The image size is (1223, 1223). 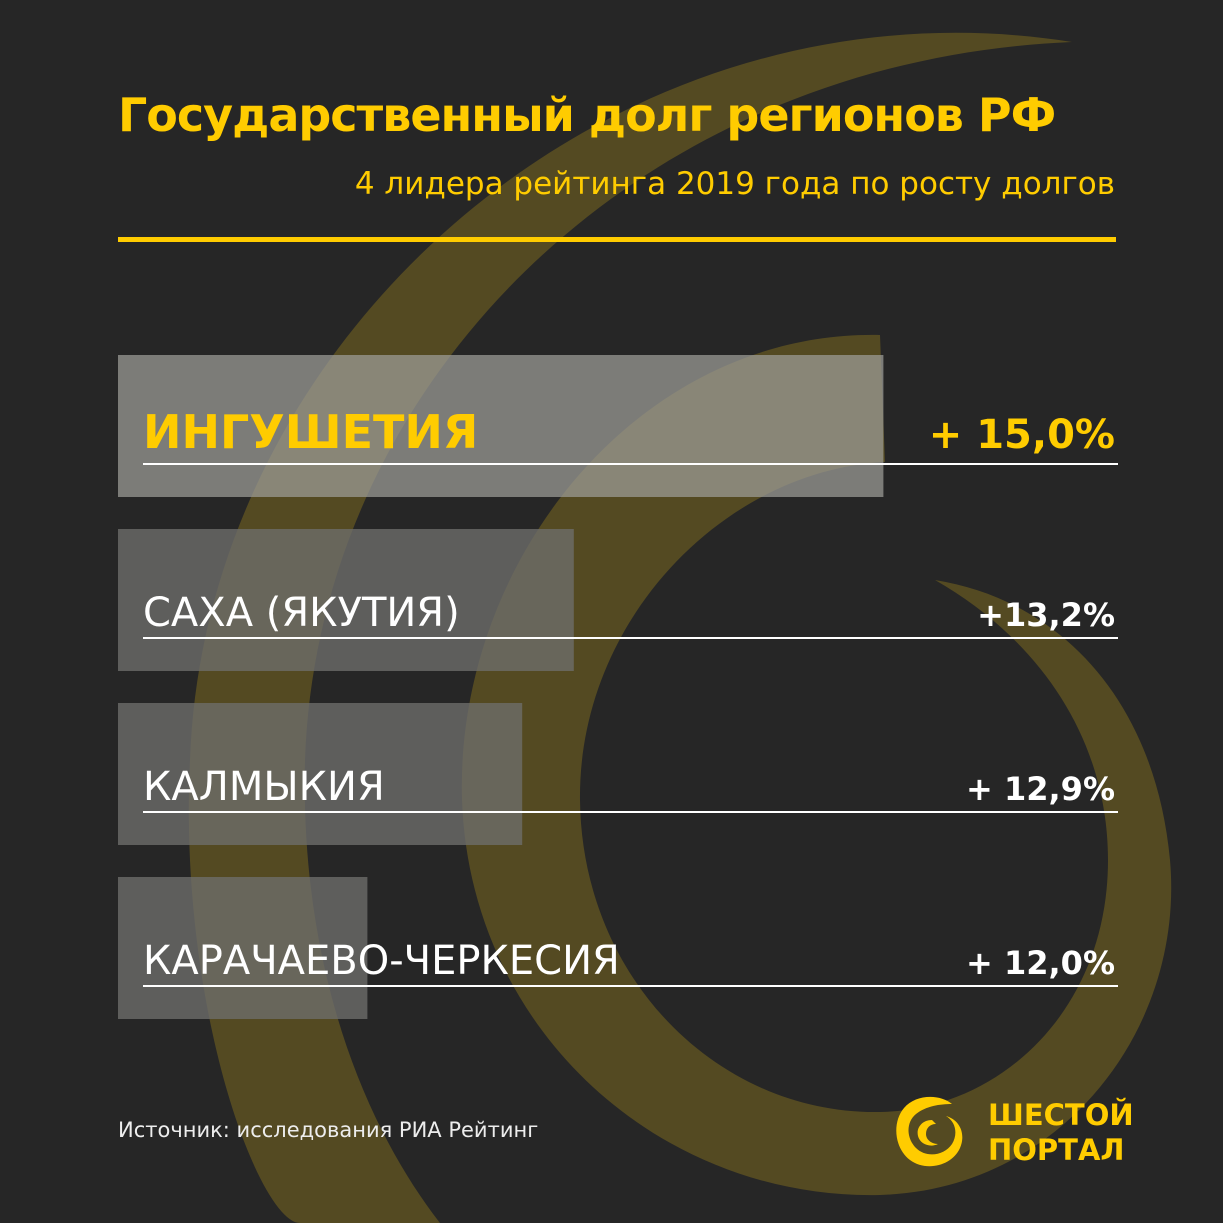 I want to click on brand-logo: ШЕСТОЙ ПОРТАЛ, so click(x=1061, y=1133).